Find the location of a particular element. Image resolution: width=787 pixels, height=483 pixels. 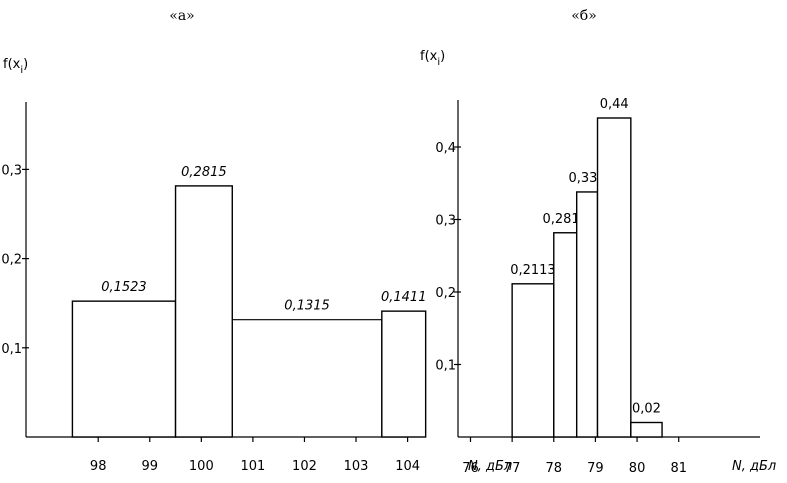

x-tick-label: 81 is located at coordinates (678, 468).